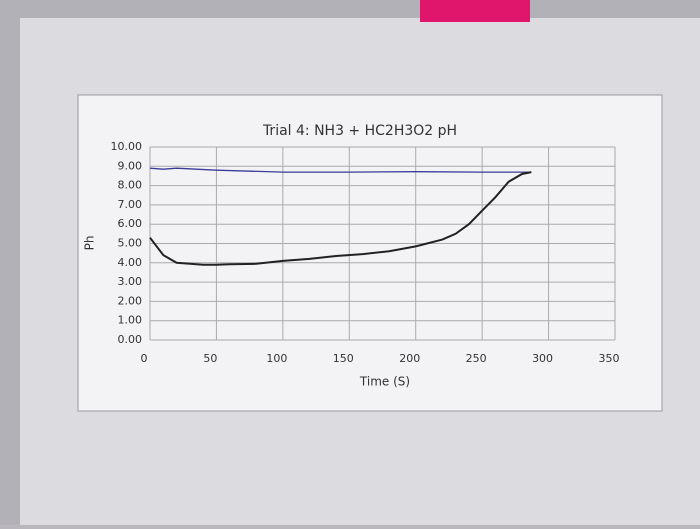 Image resolution: width=700 pixels, height=529 pixels. Describe the element at coordinates (409, 358) in the screenshot. I see `x-tick-label: 200` at that location.